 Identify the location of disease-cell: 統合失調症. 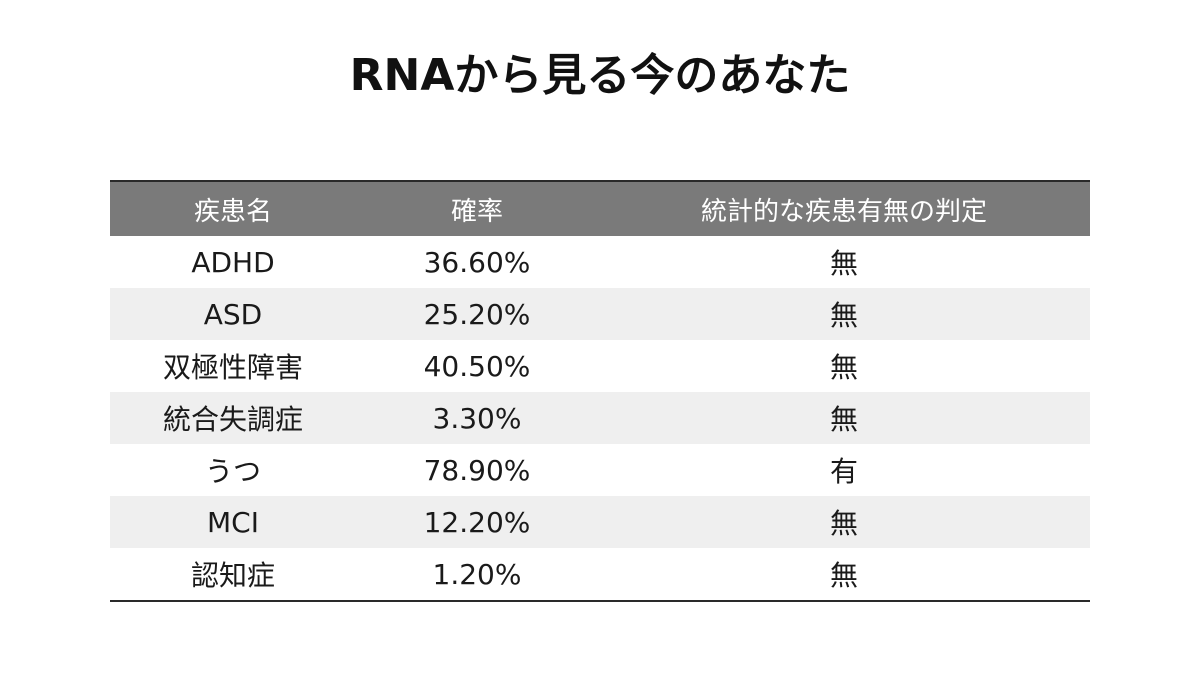
(232, 419).